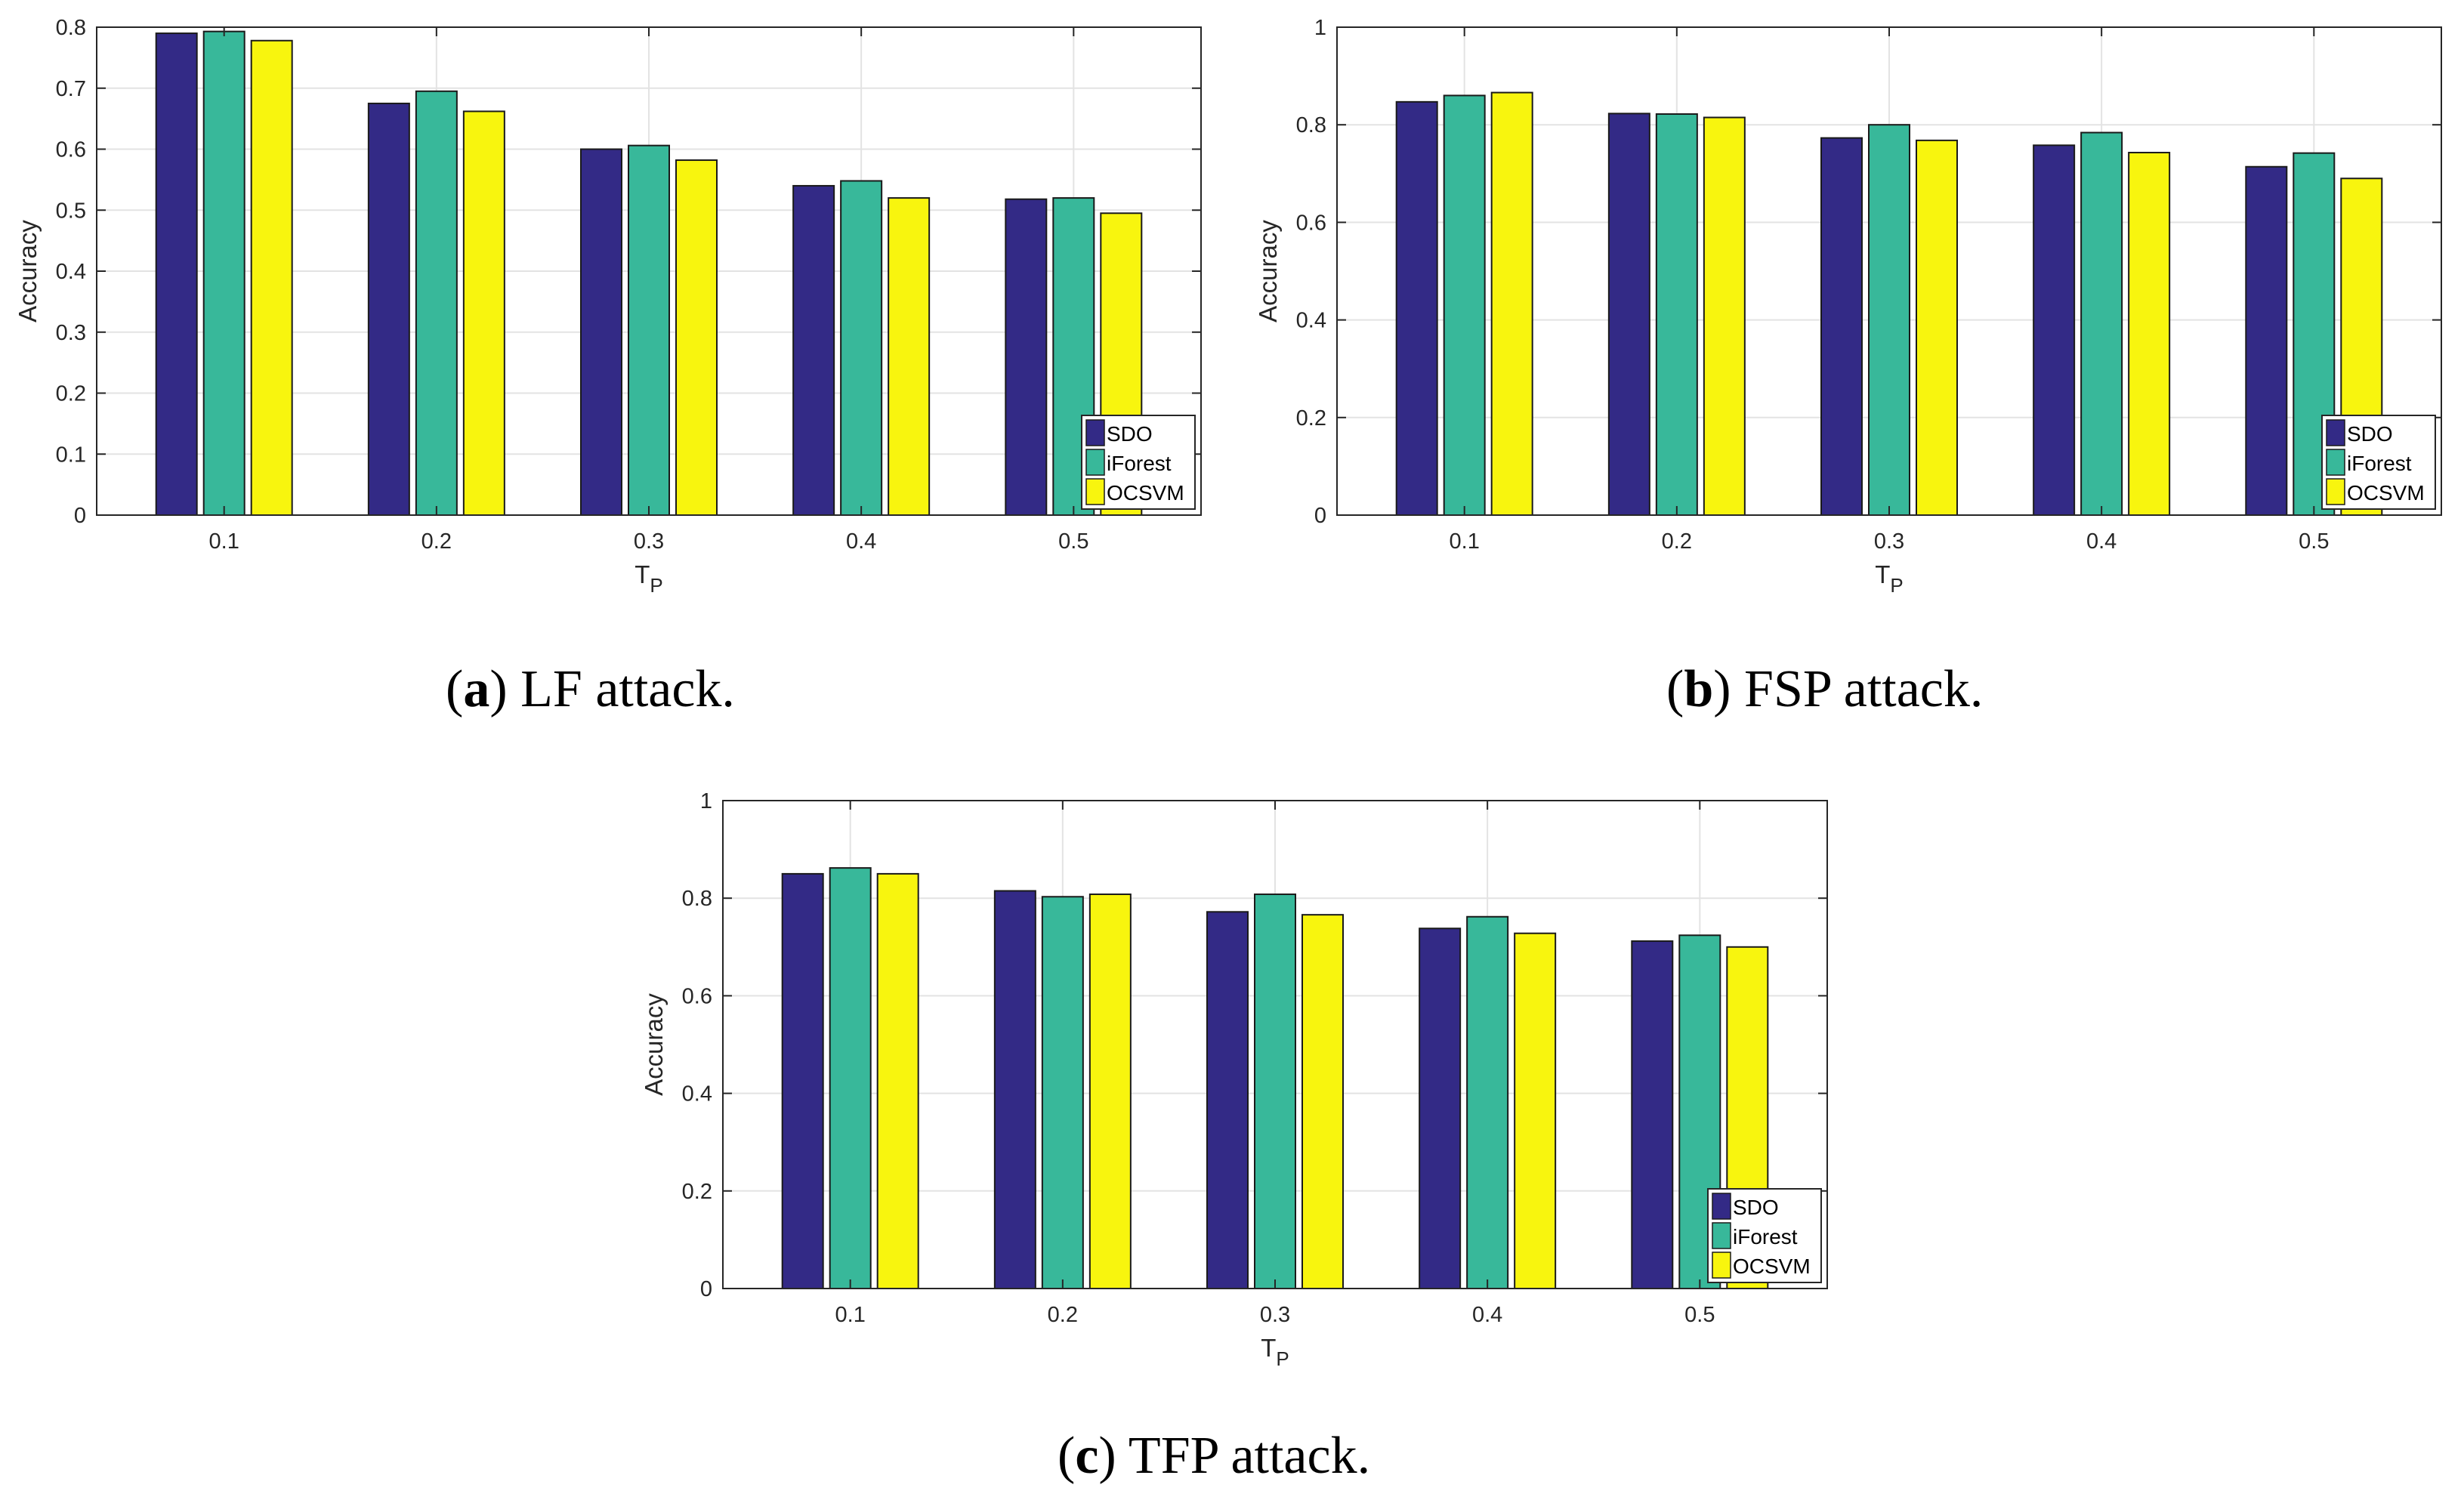  Describe the element at coordinates (71, 211) in the screenshot. I see `y-tick-label: 0.5` at that location.